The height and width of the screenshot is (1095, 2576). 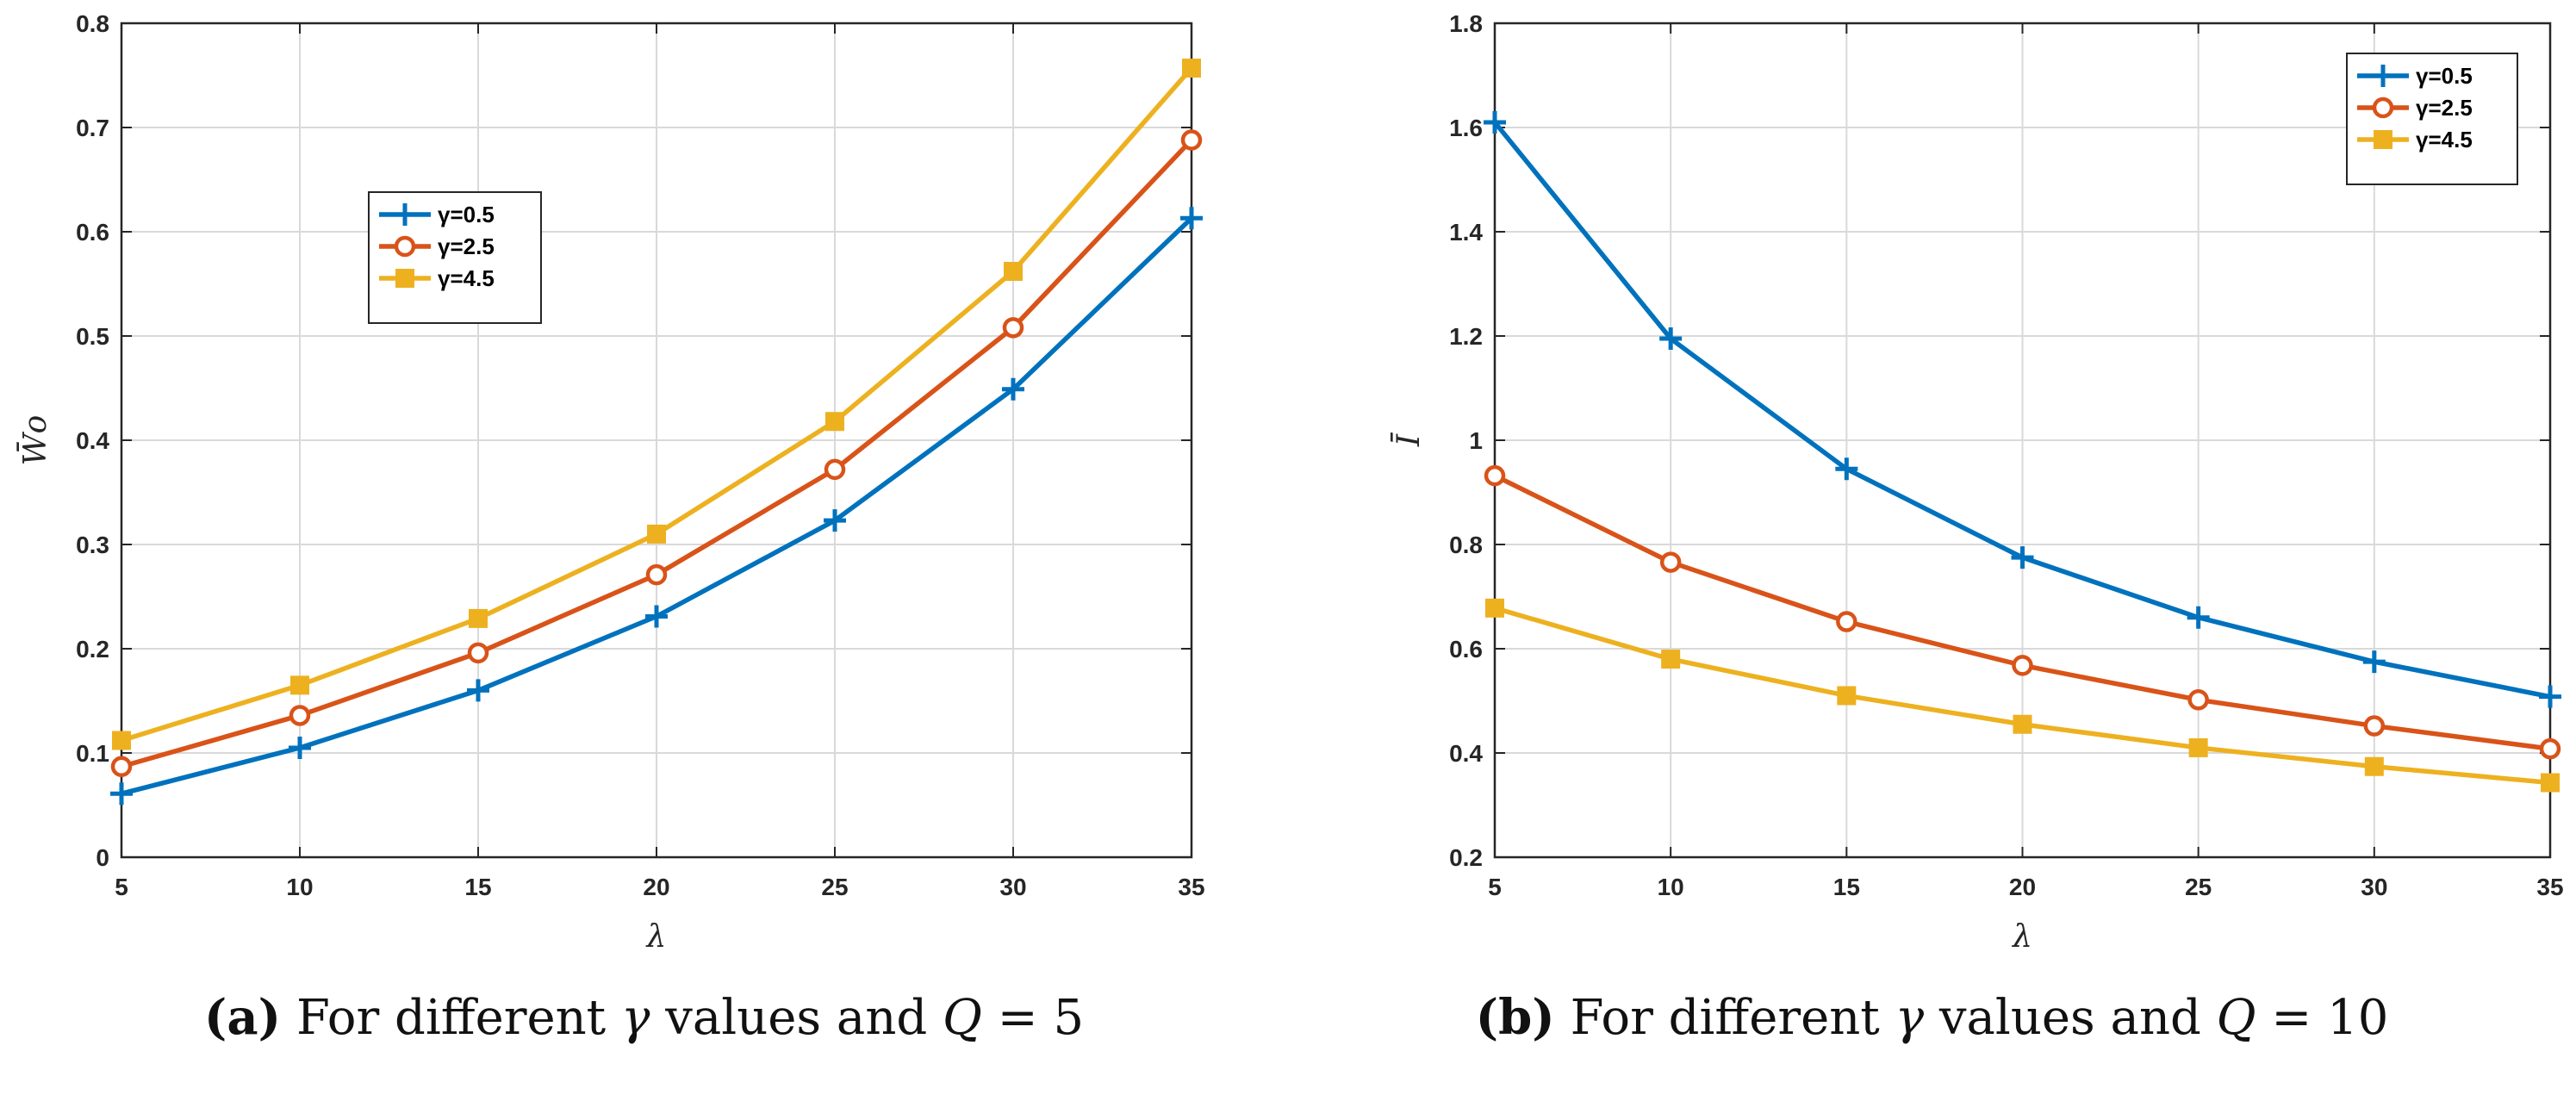 I want to click on caption-b: (b) For different γ values and Q = 10, so click(x=1932, y=1018).